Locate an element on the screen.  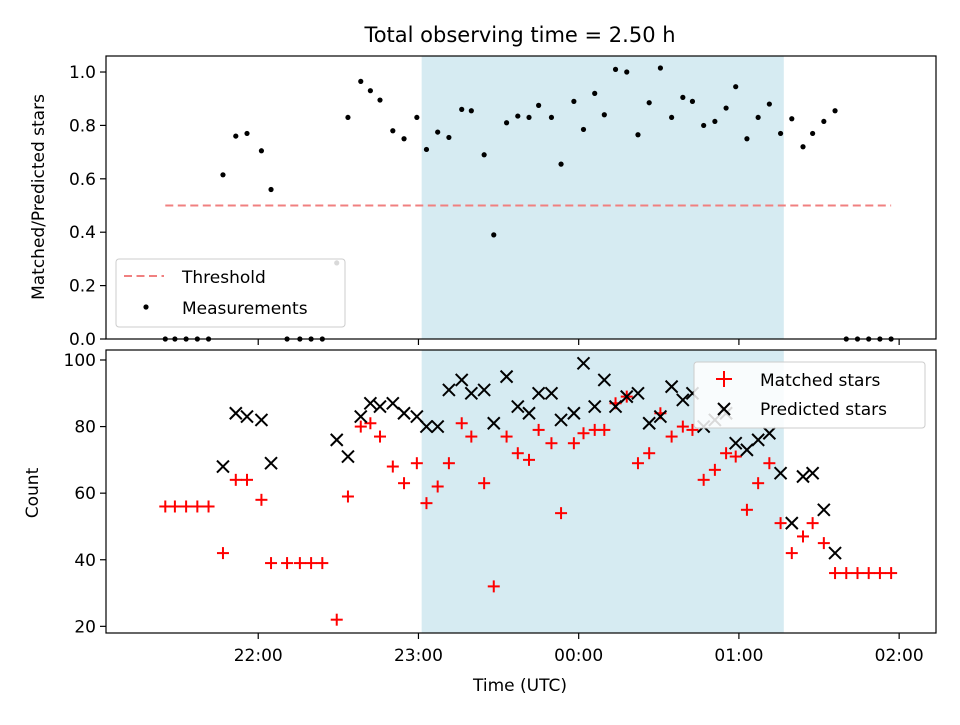
legend-predicted-label: Predicted stars is located at coordinates (823, 410).